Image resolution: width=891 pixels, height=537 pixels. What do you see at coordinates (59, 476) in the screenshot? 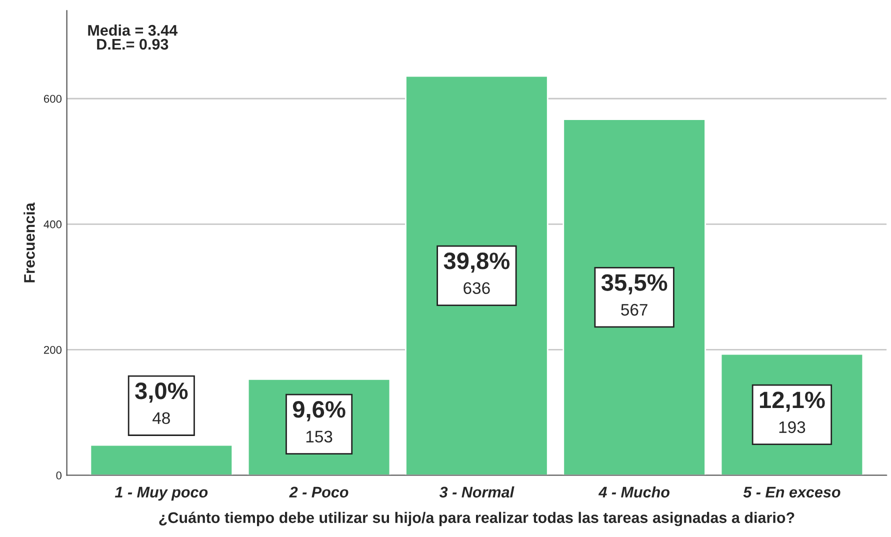
I see `y-tick-label: 0` at bounding box center [59, 476].